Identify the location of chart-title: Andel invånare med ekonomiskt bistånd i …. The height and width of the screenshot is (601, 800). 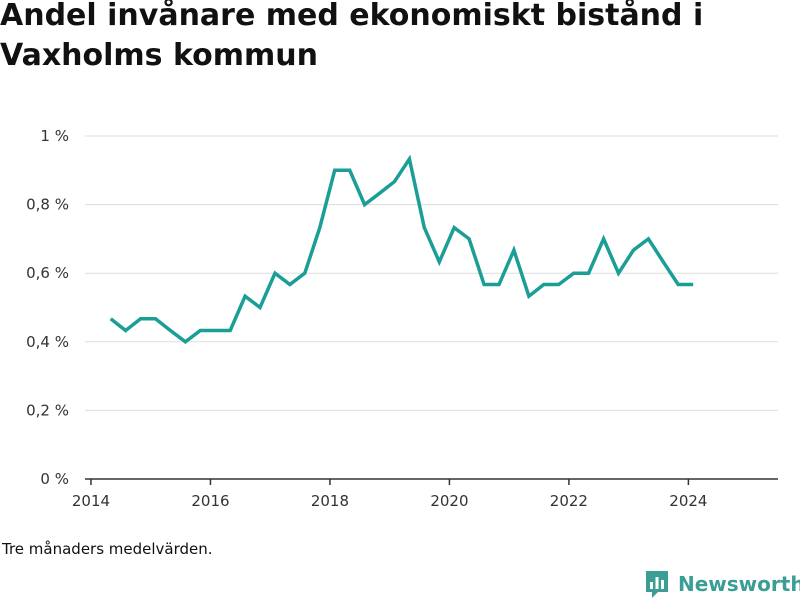
(352, 36).